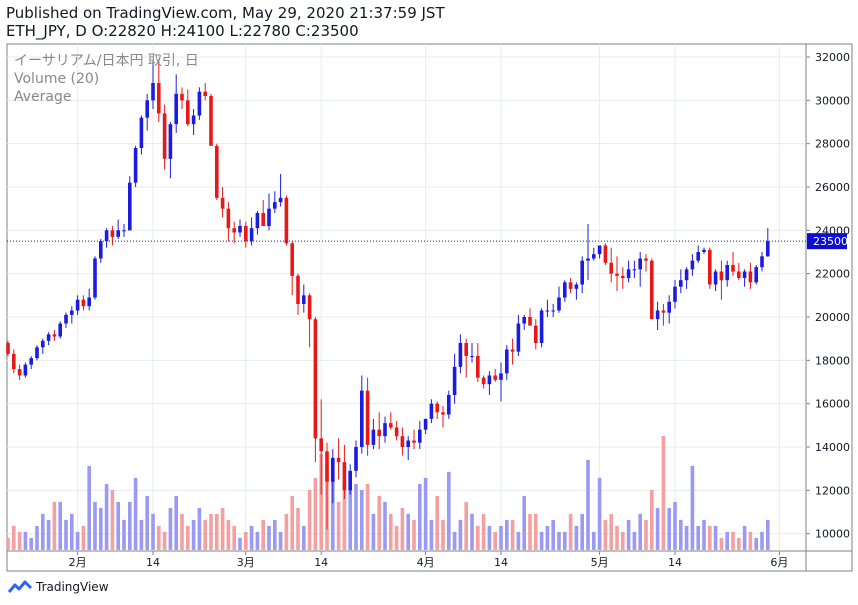 The width and height of the screenshot is (858, 605). I want to click on chart-legend: イーサリアム/日本円 取引, 日 Volume (20) Average, so click(106, 79).